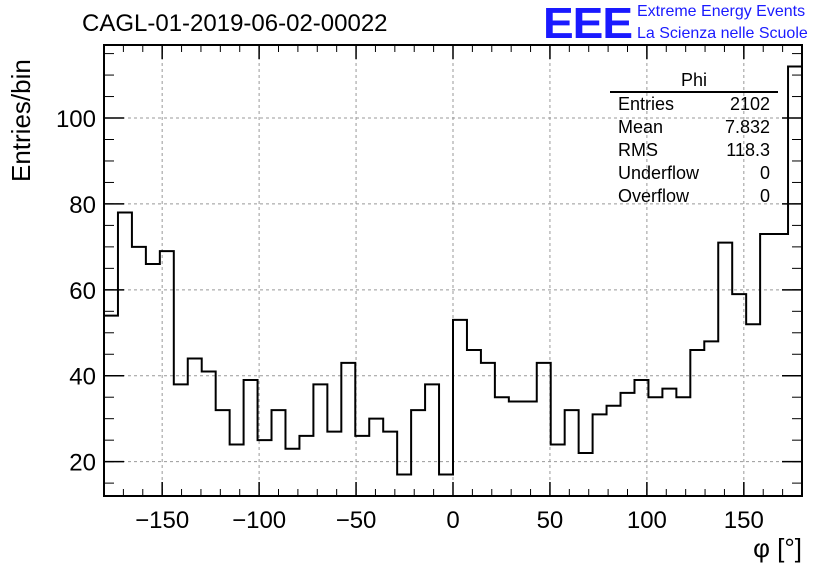  I want to click on x-tick-label: 0, so click(452, 520).